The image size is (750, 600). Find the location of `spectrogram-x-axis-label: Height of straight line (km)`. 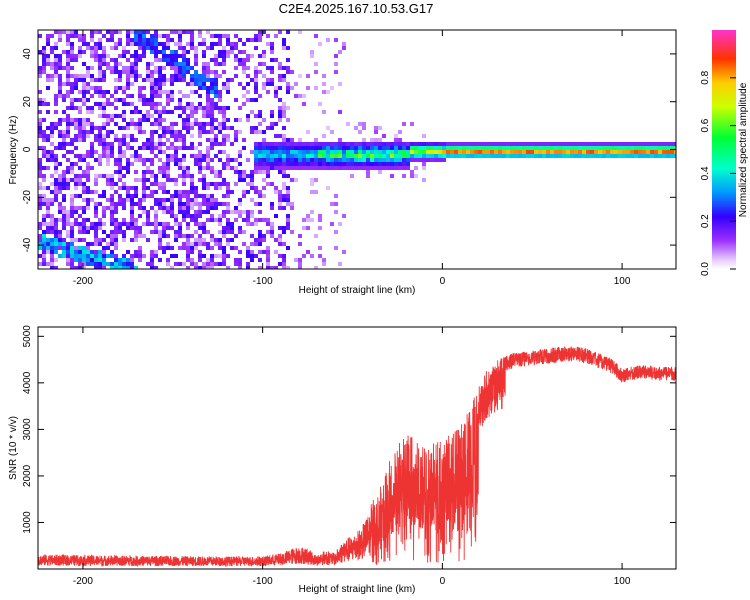

spectrogram-x-axis-label: Height of straight line (km) is located at coordinates (357, 290).